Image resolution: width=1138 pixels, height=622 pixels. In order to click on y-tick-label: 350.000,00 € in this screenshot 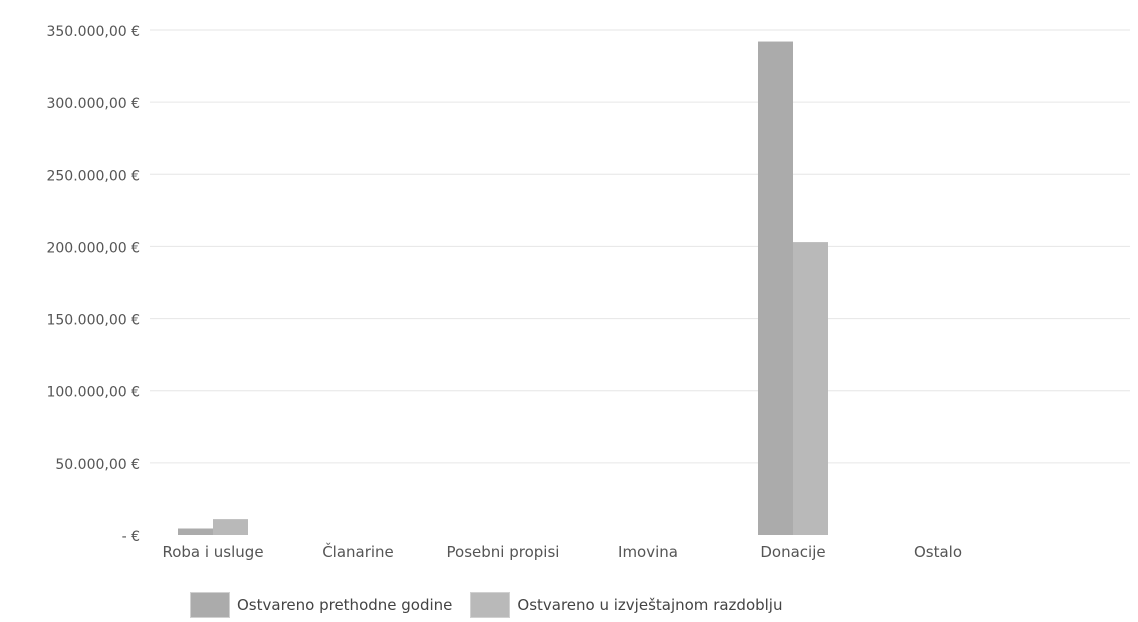, I will do `click(93, 32)`.